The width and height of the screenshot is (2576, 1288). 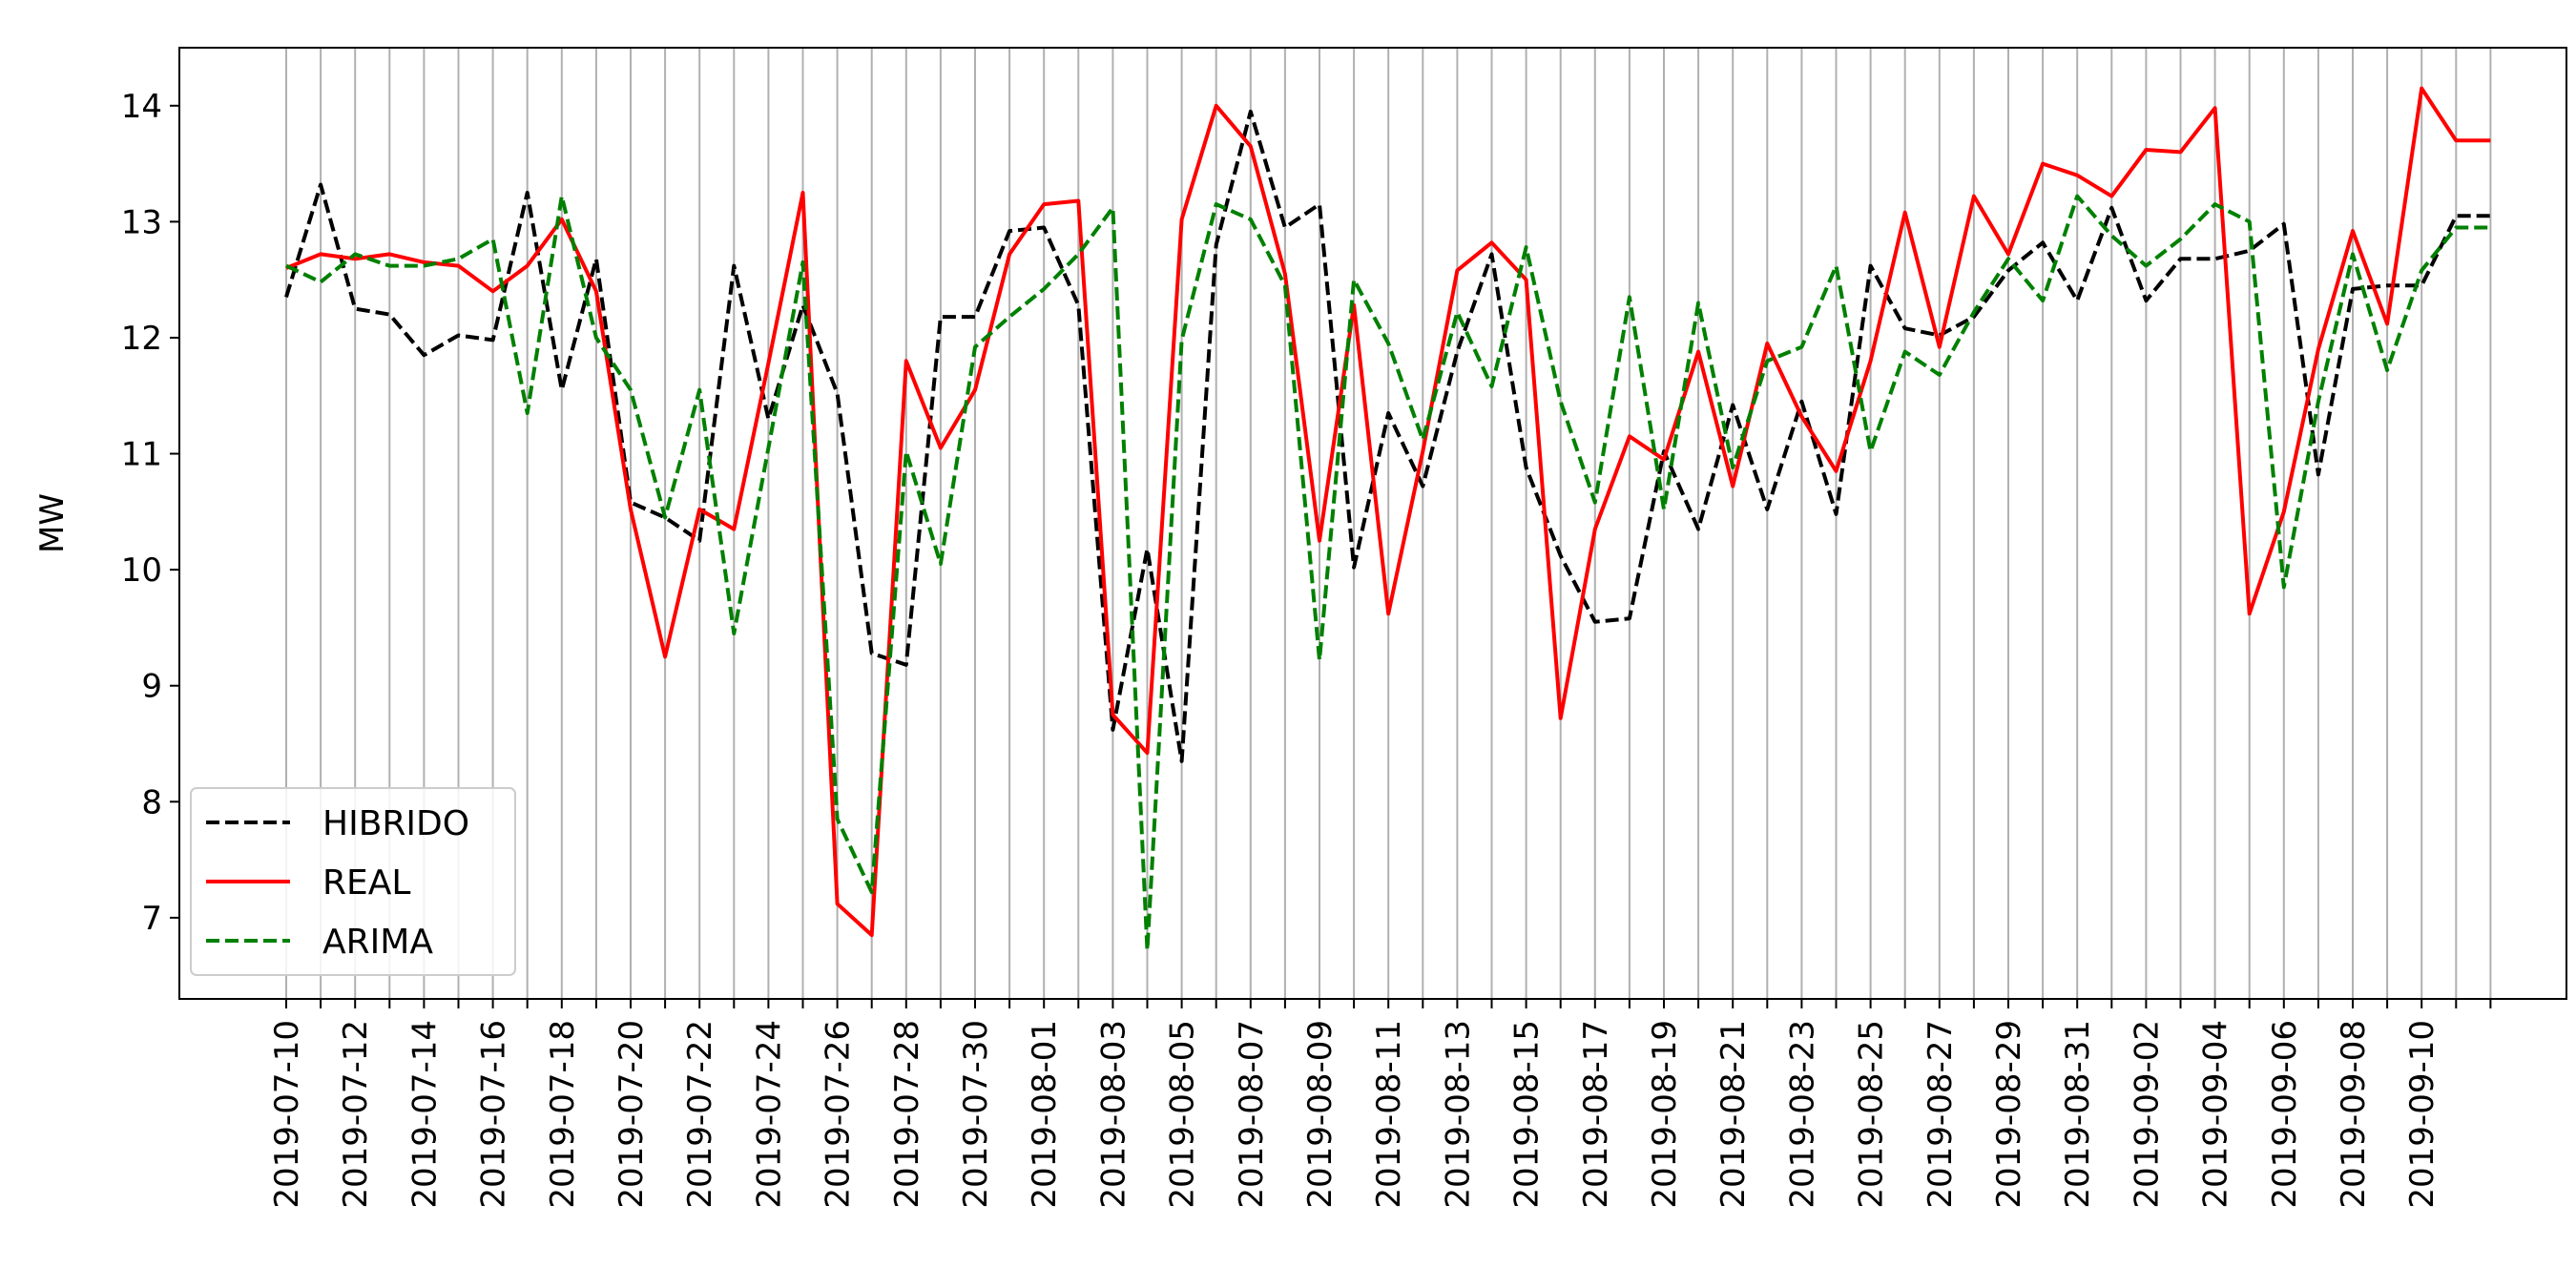 What do you see at coordinates (2422, 1114) in the screenshot?
I see `x-tick-label: 2019-09-10` at bounding box center [2422, 1114].